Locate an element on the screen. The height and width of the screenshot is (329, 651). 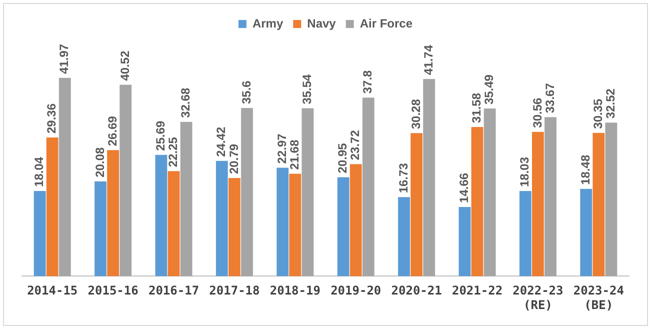
data-label: 18.04 is located at coordinates (39, 171).